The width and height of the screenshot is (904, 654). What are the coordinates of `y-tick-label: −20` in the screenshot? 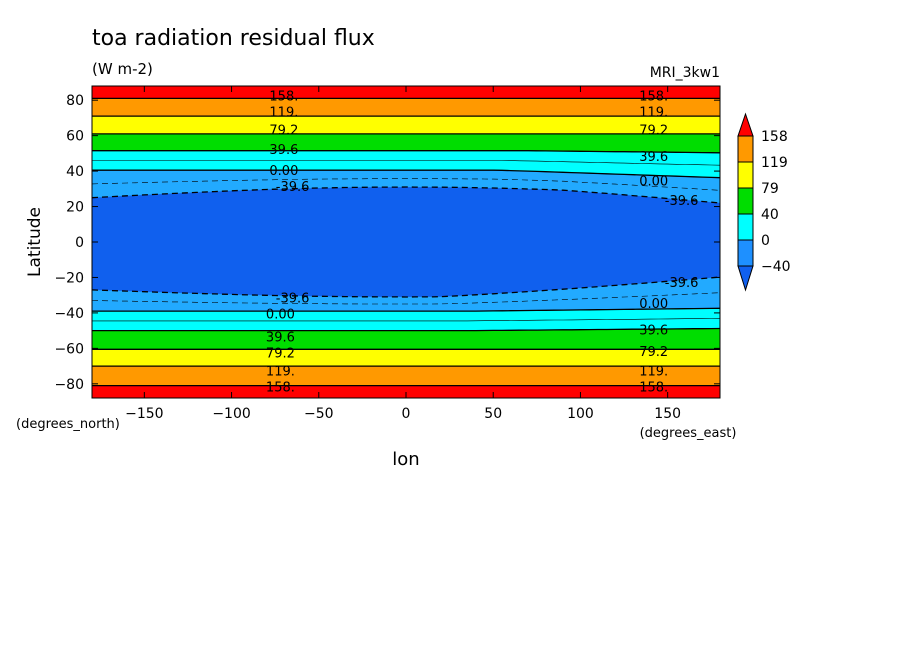 It's located at (69, 278).